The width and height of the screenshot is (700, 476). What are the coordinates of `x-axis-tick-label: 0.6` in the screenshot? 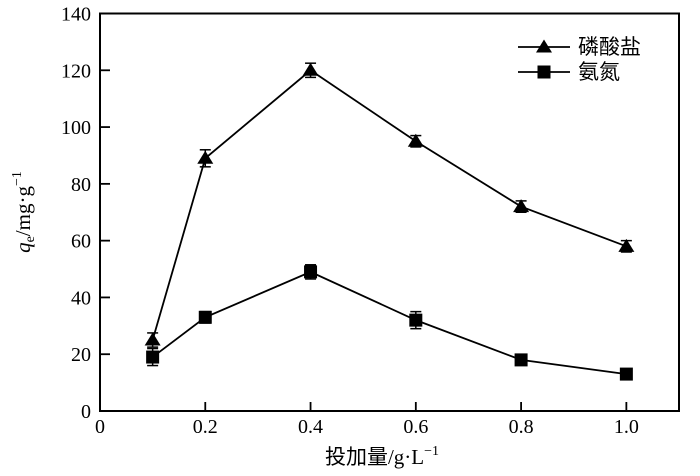 It's located at (415, 427).